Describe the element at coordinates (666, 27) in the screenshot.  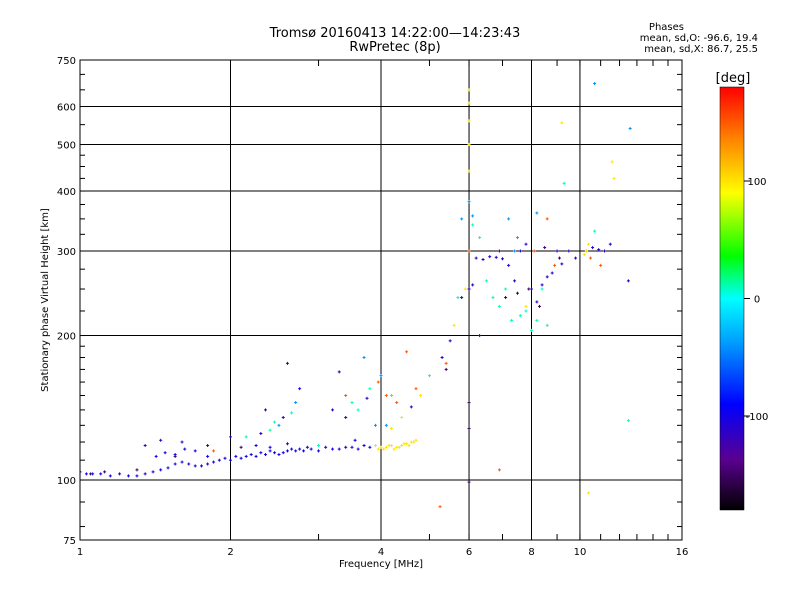
I see `stats-header: Phases` at that location.